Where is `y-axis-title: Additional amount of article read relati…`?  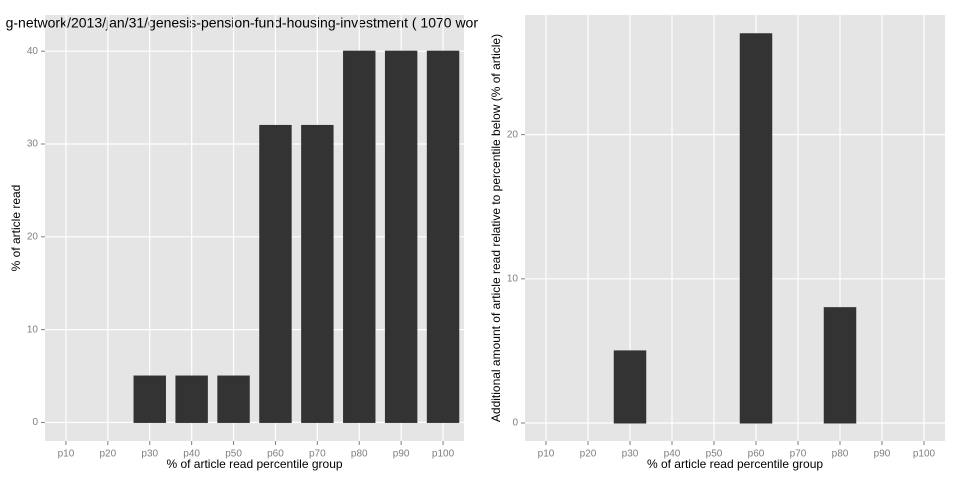
y-axis-title: Additional amount of article read relati… is located at coordinates (496, 228).